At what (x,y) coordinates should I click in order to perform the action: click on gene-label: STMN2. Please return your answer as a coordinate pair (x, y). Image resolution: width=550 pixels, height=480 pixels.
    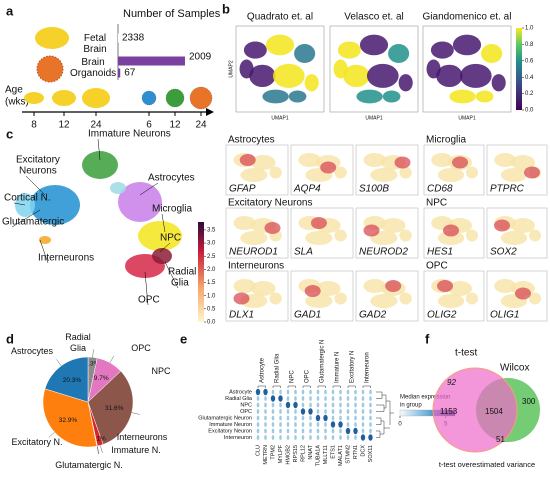
    Looking at the image, I should click on (348, 454).